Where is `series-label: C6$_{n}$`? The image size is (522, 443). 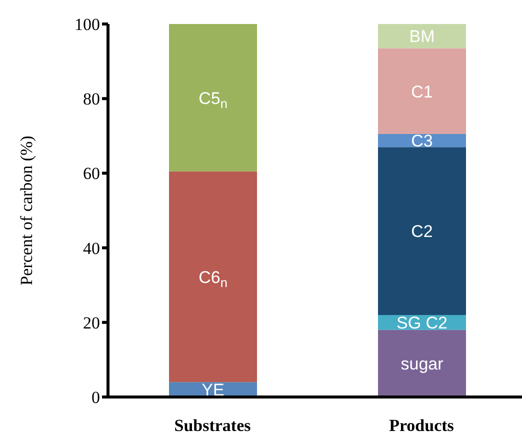 series-label: C6$_{n}$ is located at coordinates (213, 279).